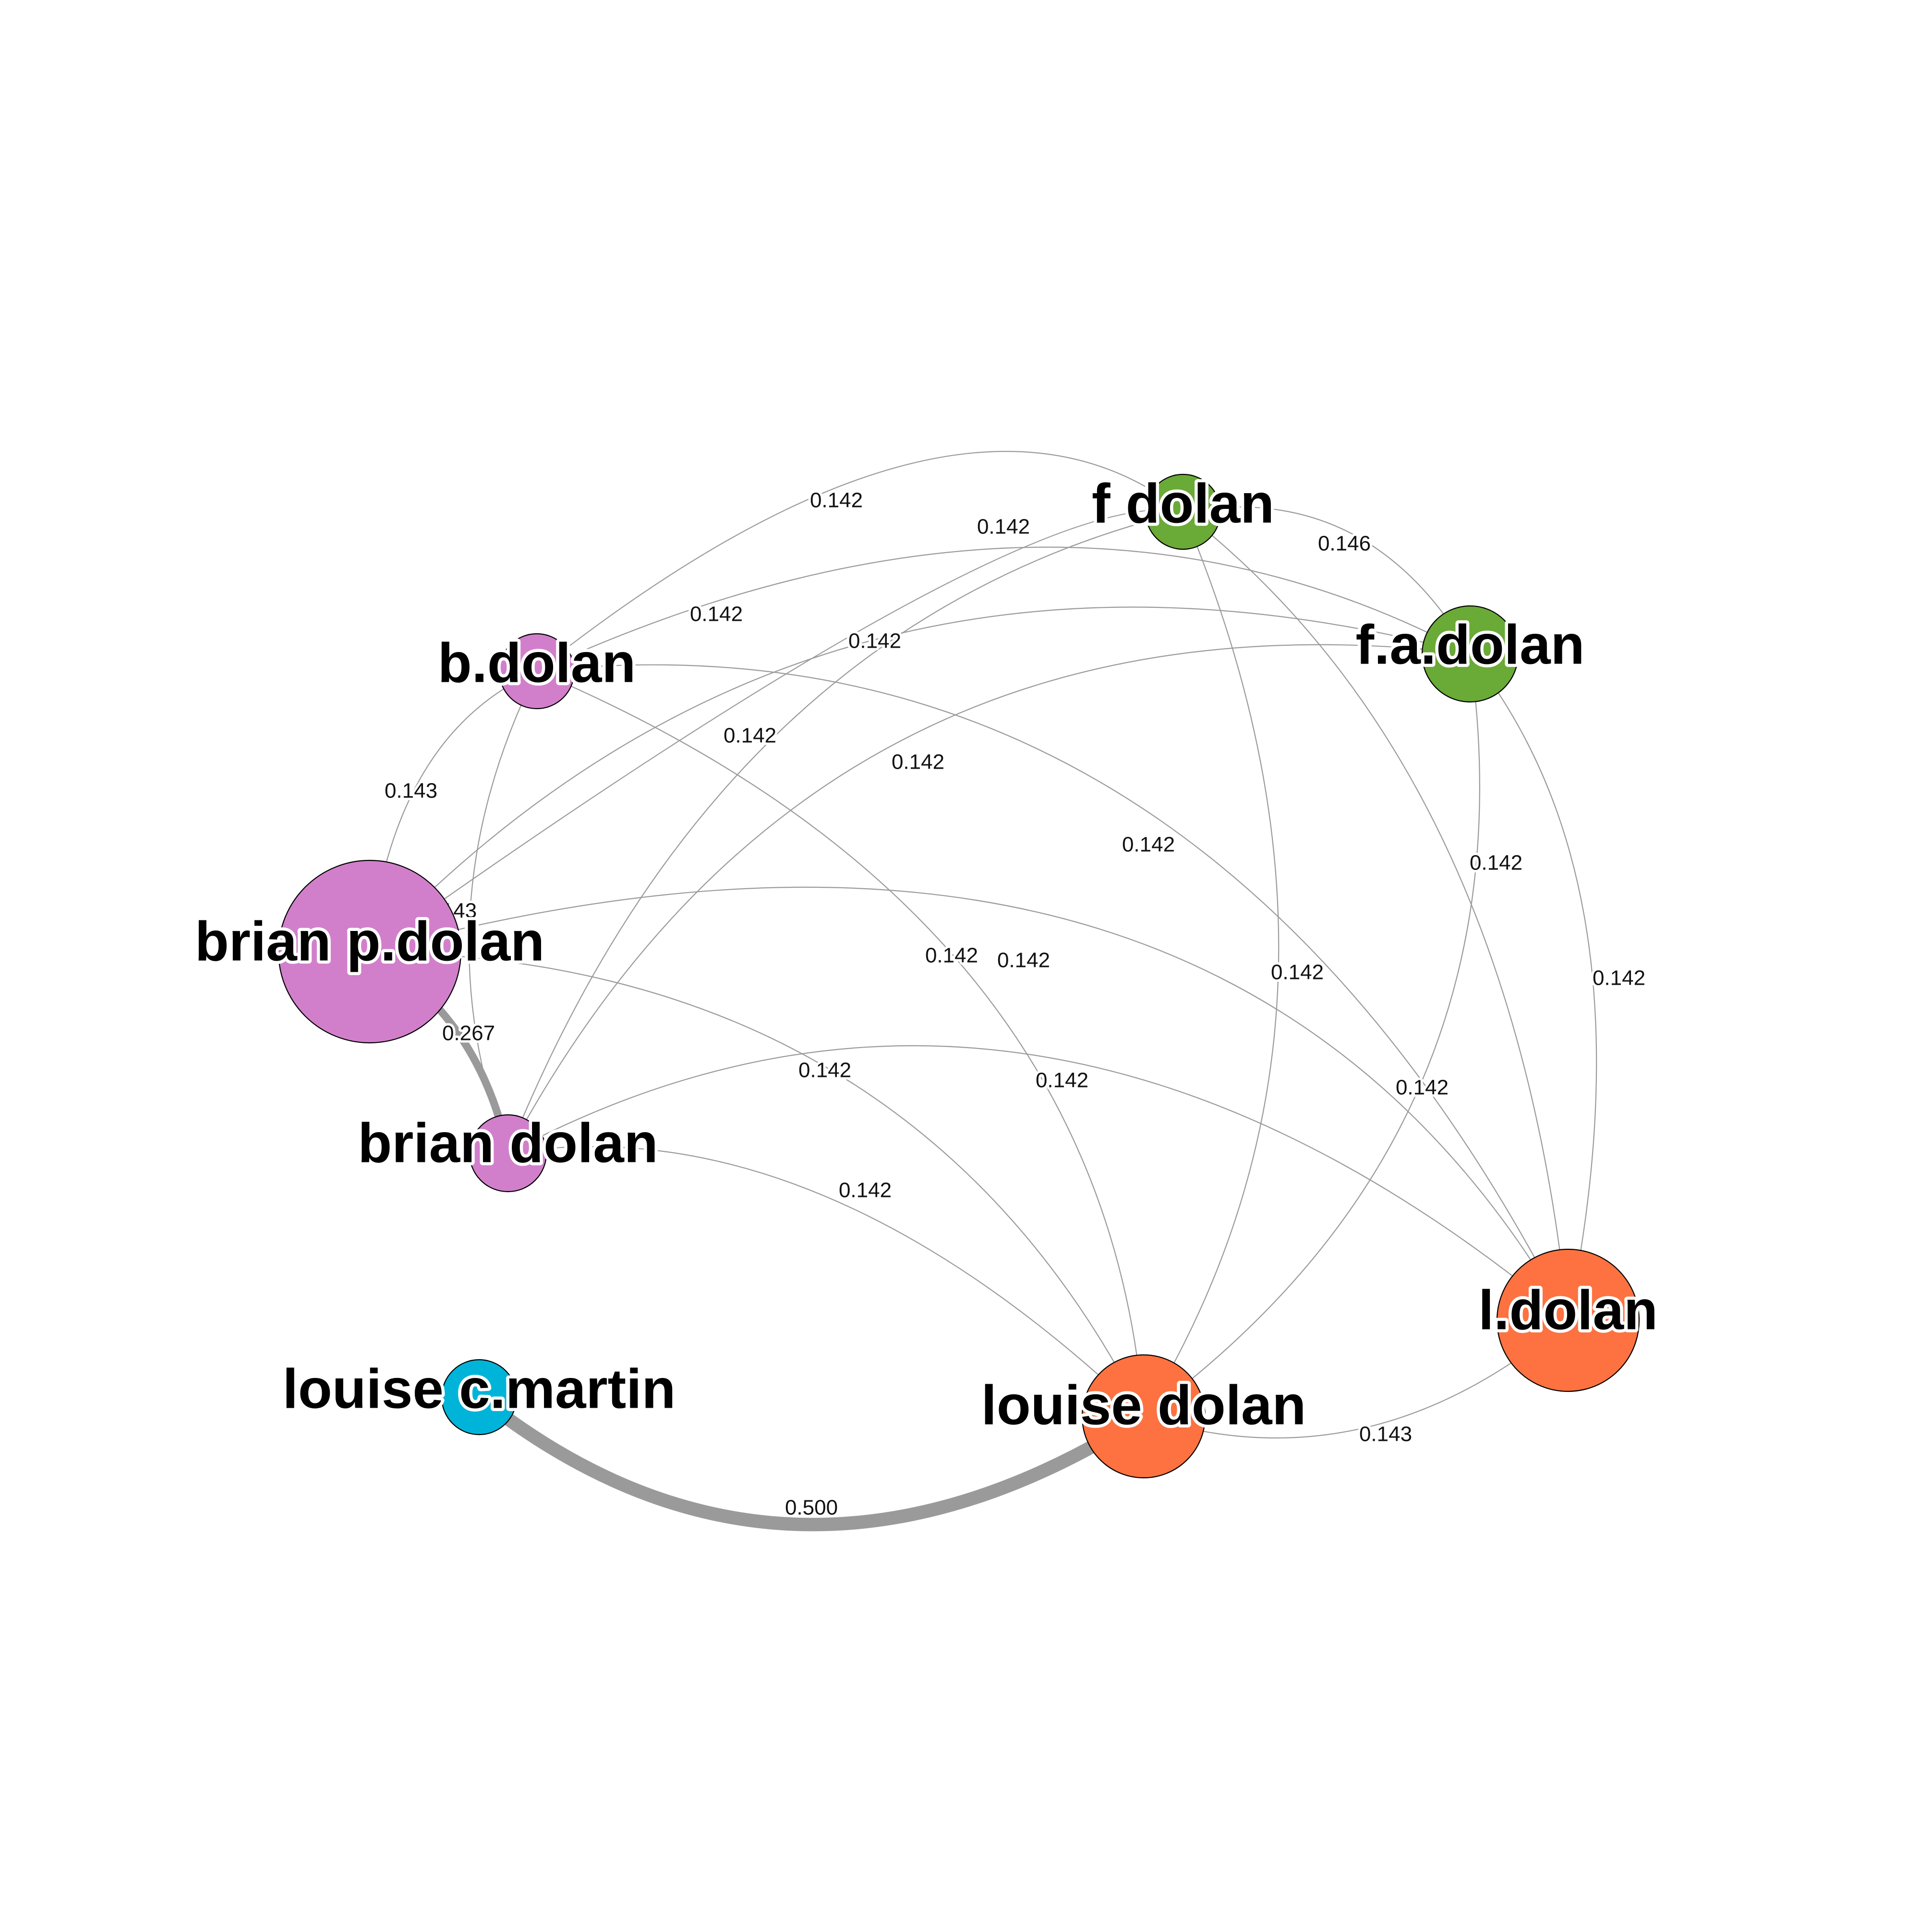 This screenshot has width=1932, height=1932. Describe the element at coordinates (1533, 987) in the screenshot. I see `edge-fa_dolan-l_dolan` at that location.